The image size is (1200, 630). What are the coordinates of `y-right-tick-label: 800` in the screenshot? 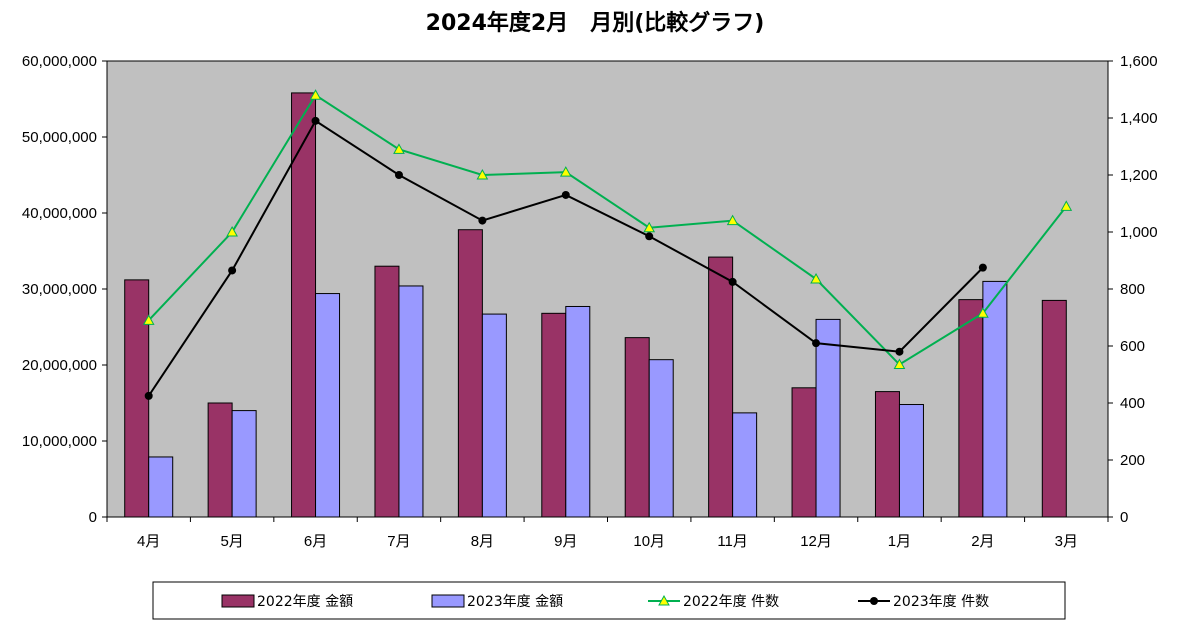 It's located at (1132, 289).